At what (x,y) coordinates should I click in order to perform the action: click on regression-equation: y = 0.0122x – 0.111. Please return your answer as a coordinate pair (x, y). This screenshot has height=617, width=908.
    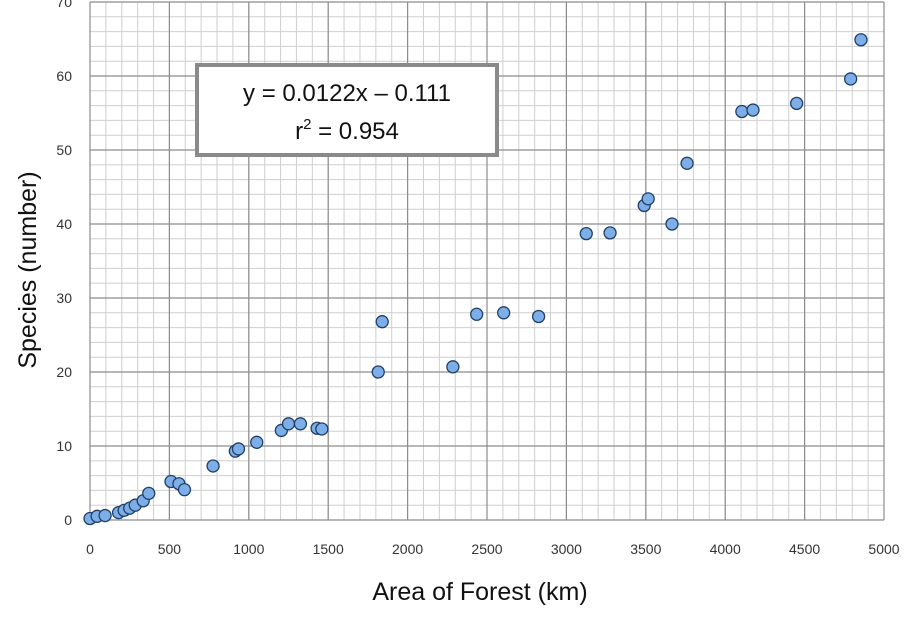
    Looking at the image, I should click on (347, 93).